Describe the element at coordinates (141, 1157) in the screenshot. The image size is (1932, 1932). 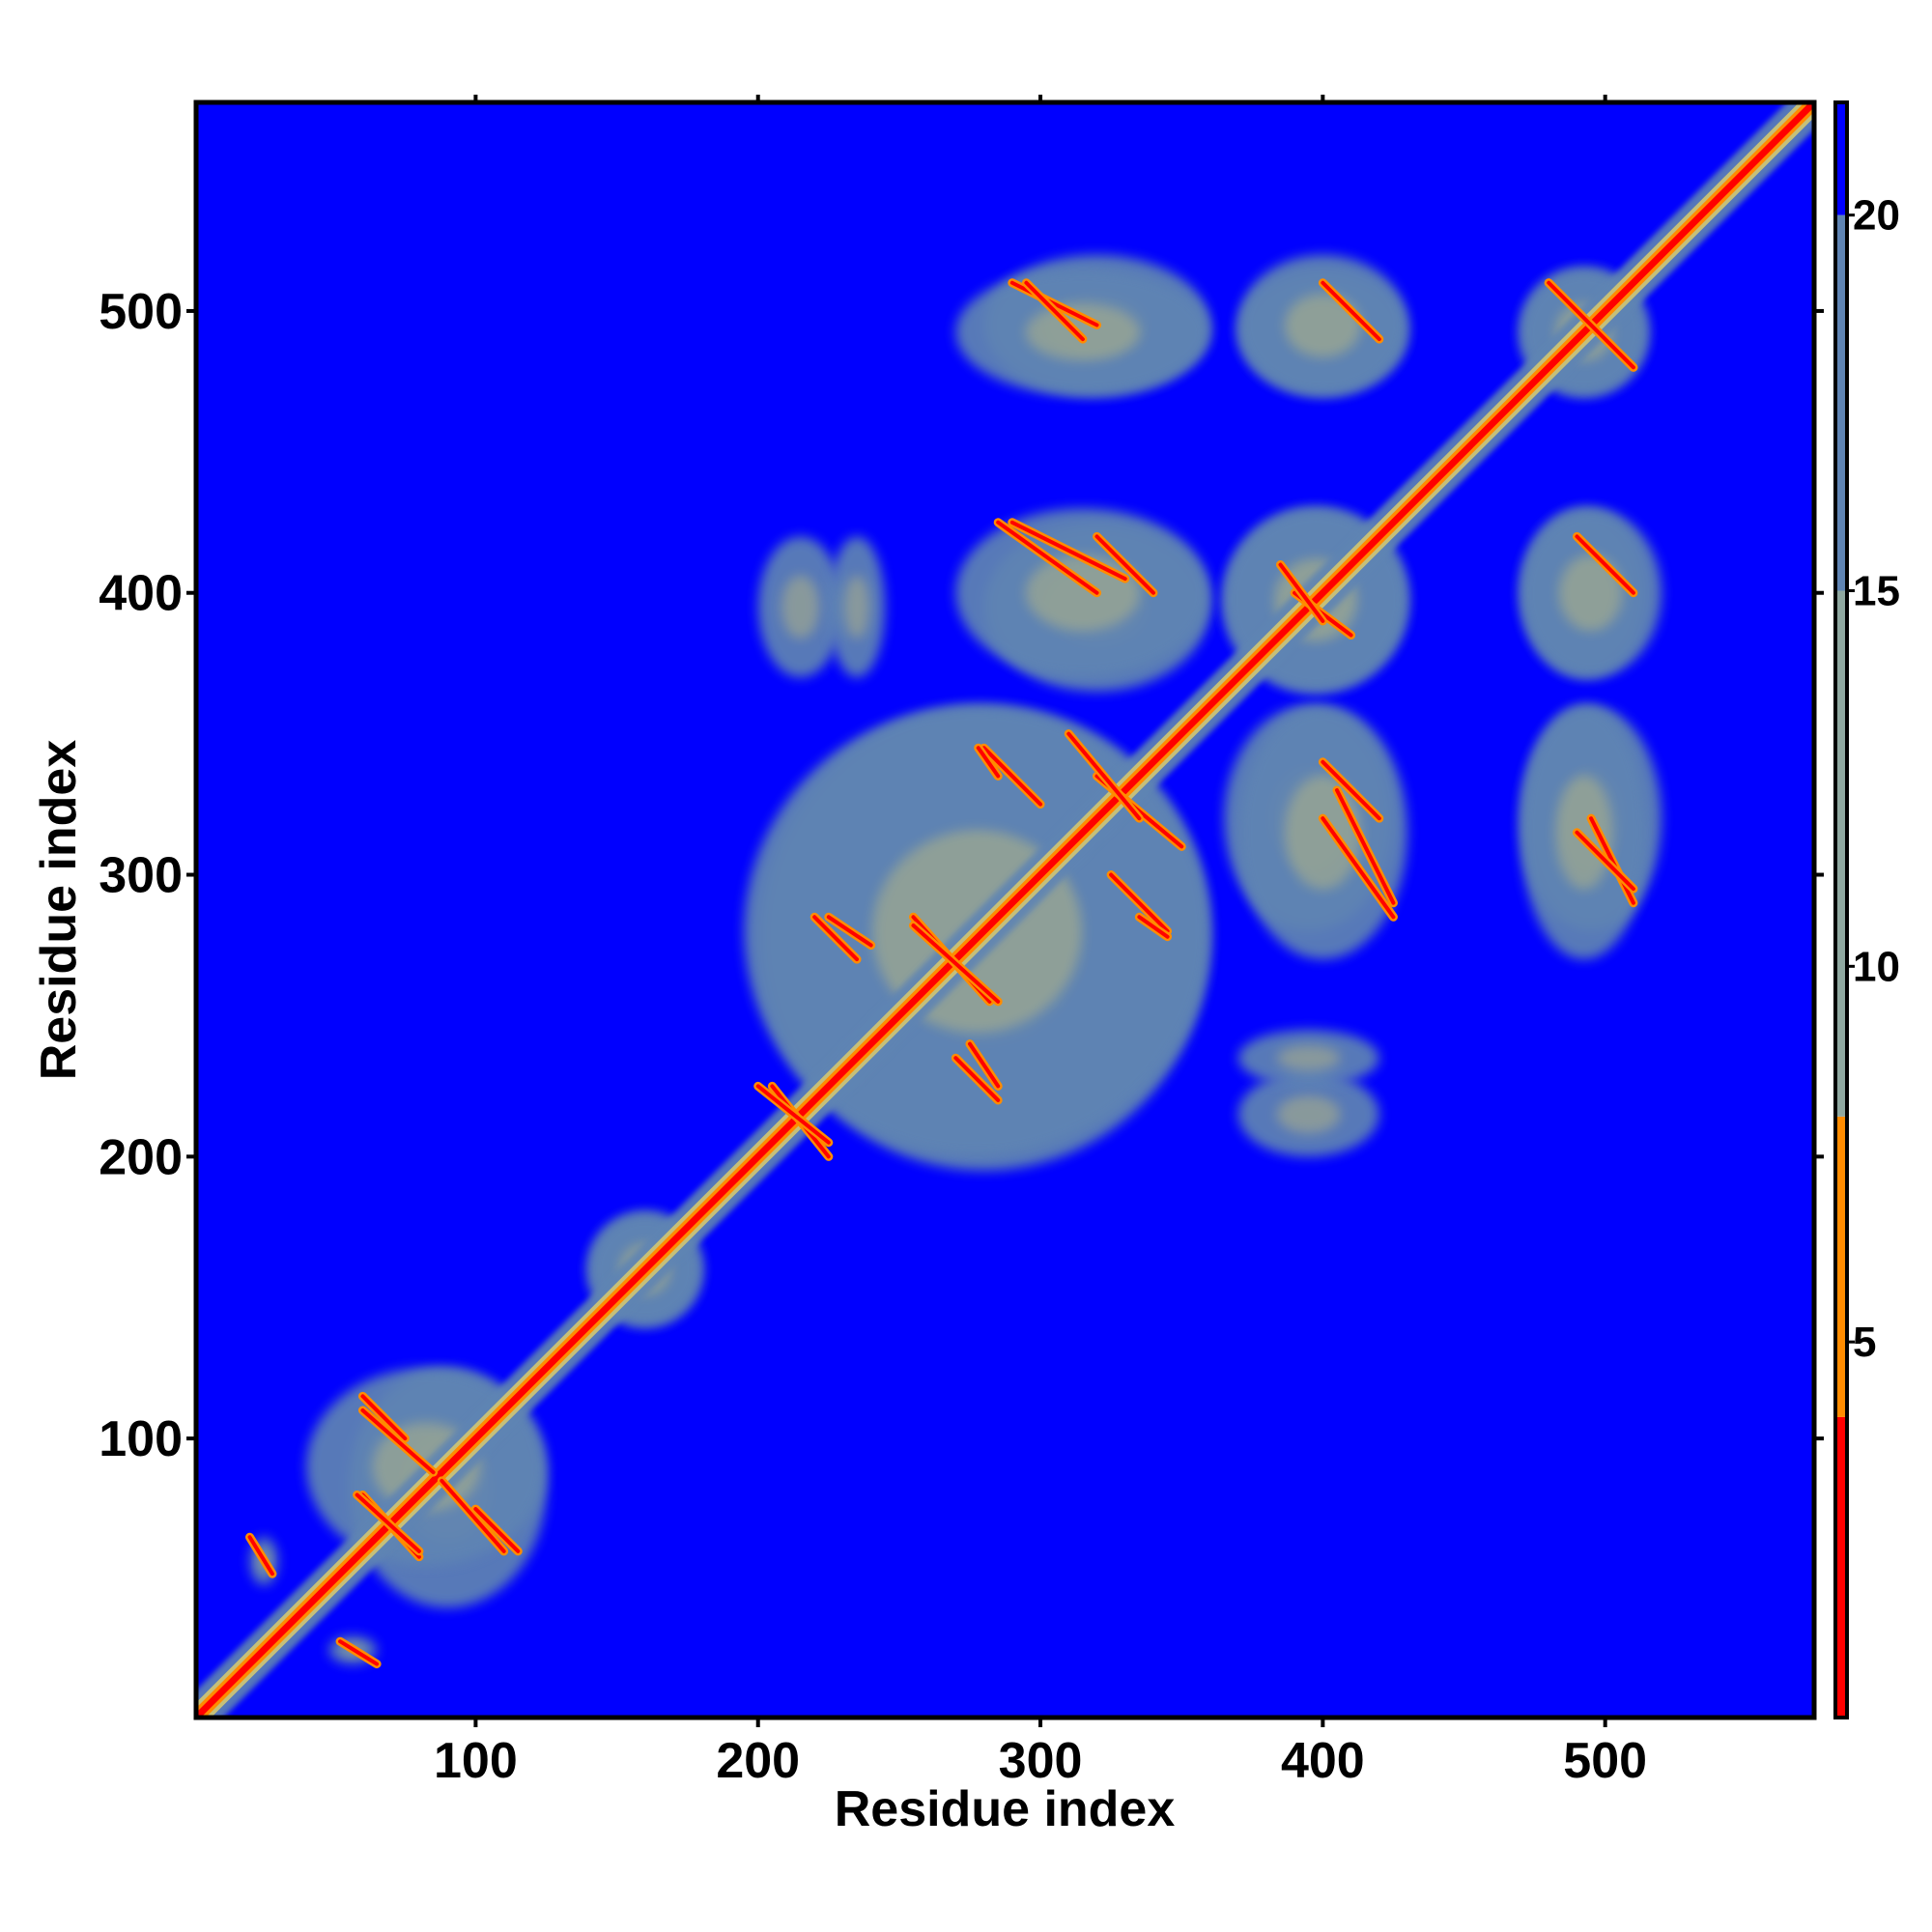
I see `y-tick-label: 200` at that location.